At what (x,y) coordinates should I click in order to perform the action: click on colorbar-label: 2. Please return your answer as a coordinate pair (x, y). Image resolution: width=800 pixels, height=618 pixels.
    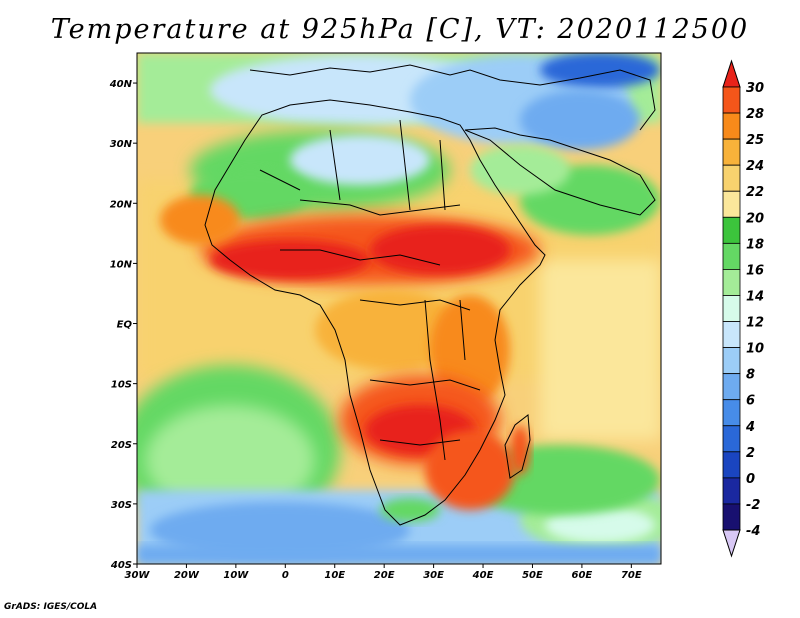
    Looking at the image, I should click on (750, 453).